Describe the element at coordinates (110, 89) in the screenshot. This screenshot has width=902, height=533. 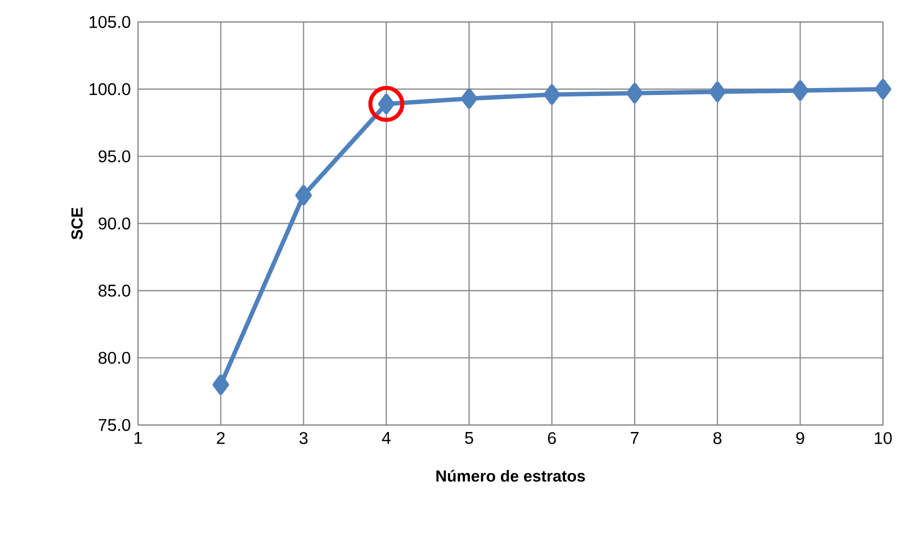
I see `y-tick-label: 100.0` at that location.